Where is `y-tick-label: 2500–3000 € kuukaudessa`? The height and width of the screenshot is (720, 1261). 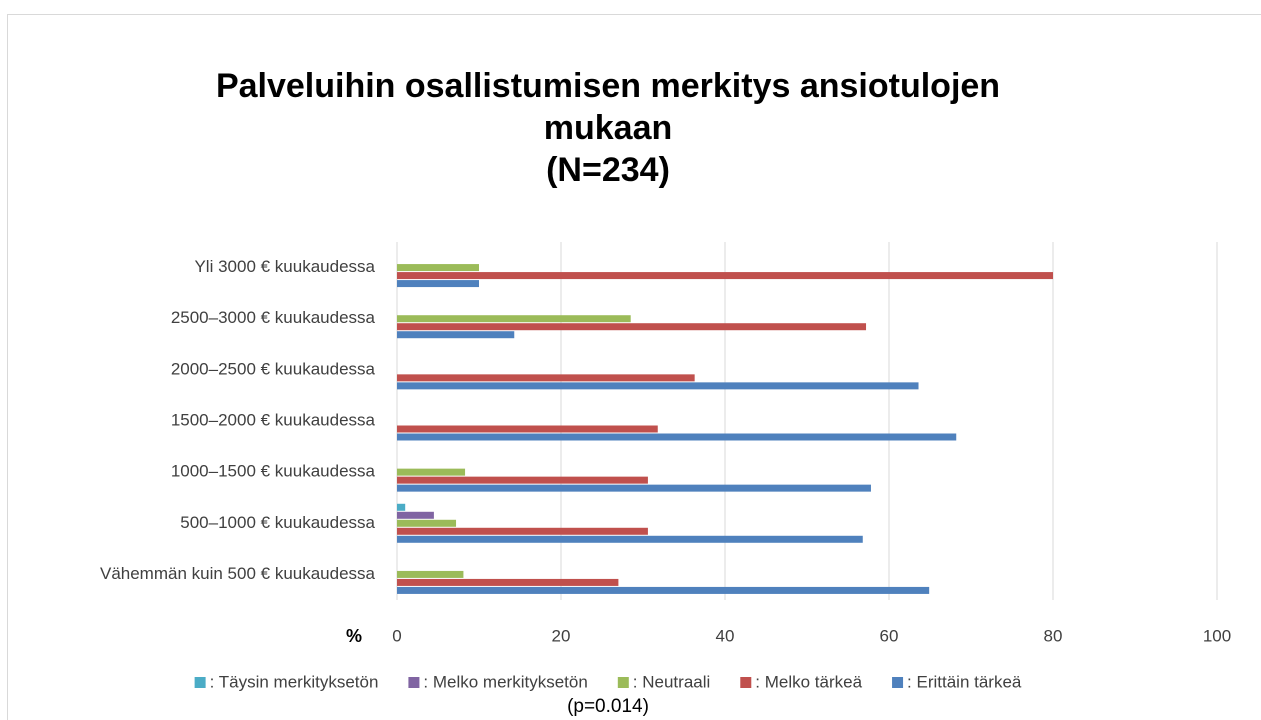
y-tick-label: 2500–3000 € kuukaudessa is located at coordinates (273, 317).